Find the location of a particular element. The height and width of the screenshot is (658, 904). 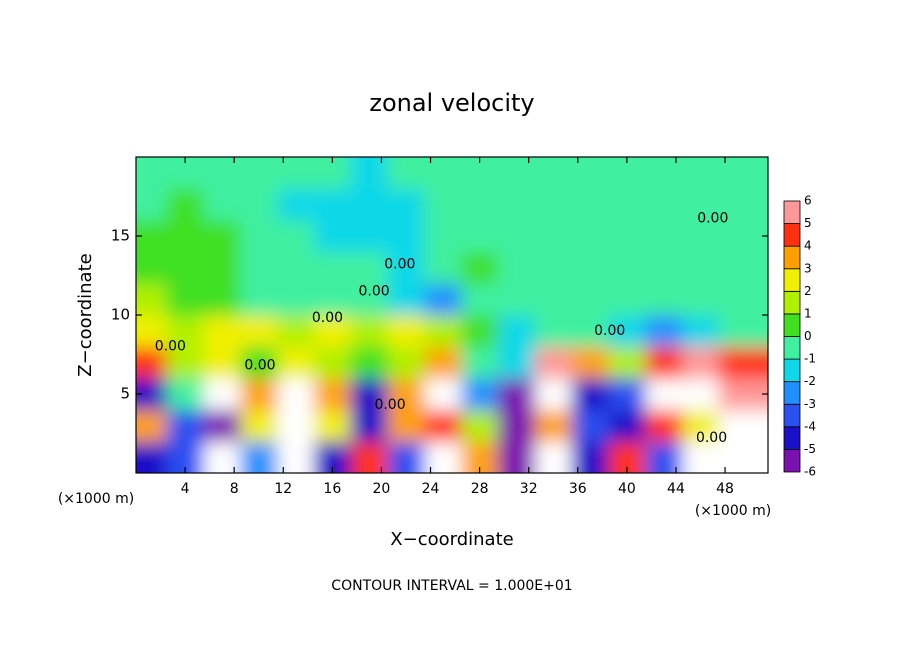

colorbar-label: 6 is located at coordinates (808, 201).